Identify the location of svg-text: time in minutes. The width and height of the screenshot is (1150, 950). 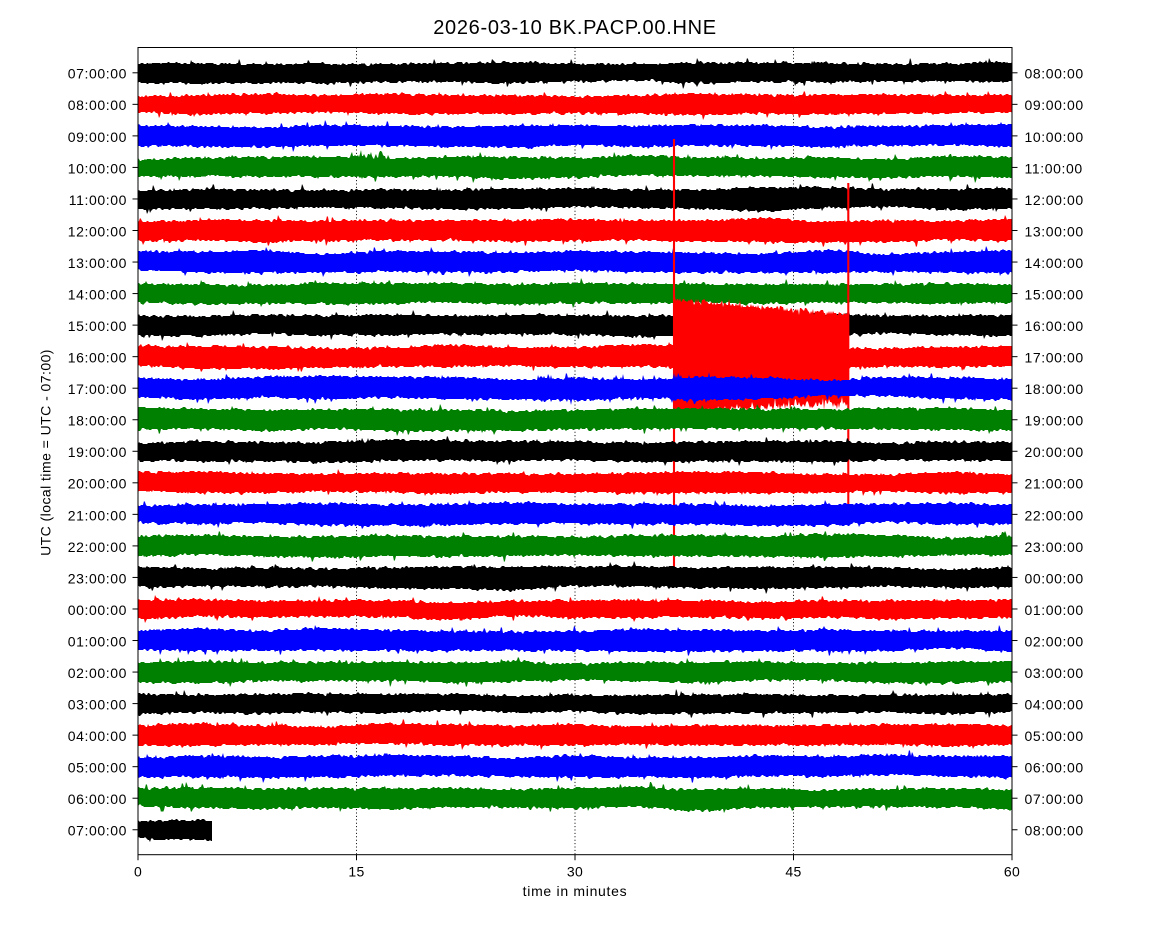
(575, 891).